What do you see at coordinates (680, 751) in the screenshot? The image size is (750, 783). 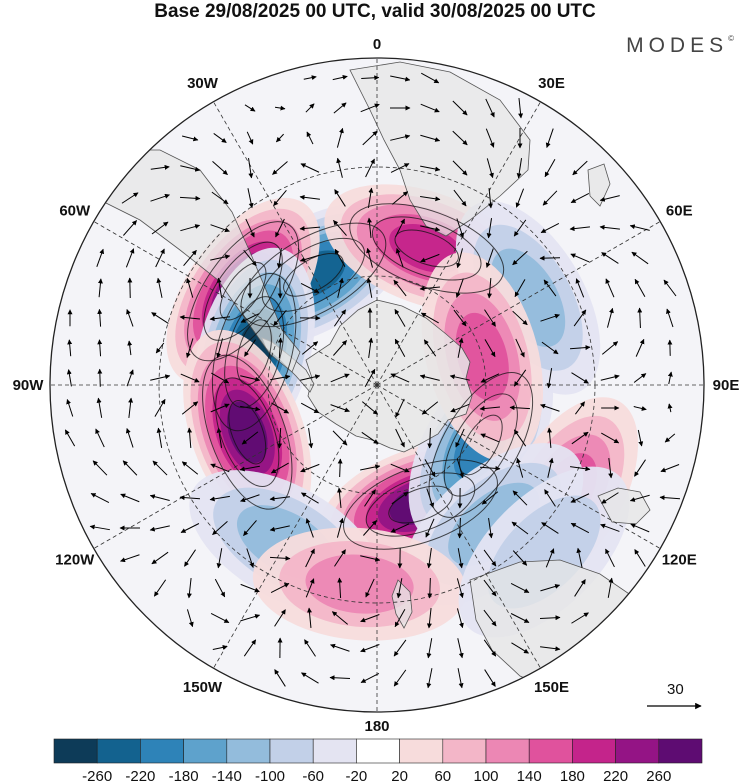 I see `colorbar-swatch` at bounding box center [680, 751].